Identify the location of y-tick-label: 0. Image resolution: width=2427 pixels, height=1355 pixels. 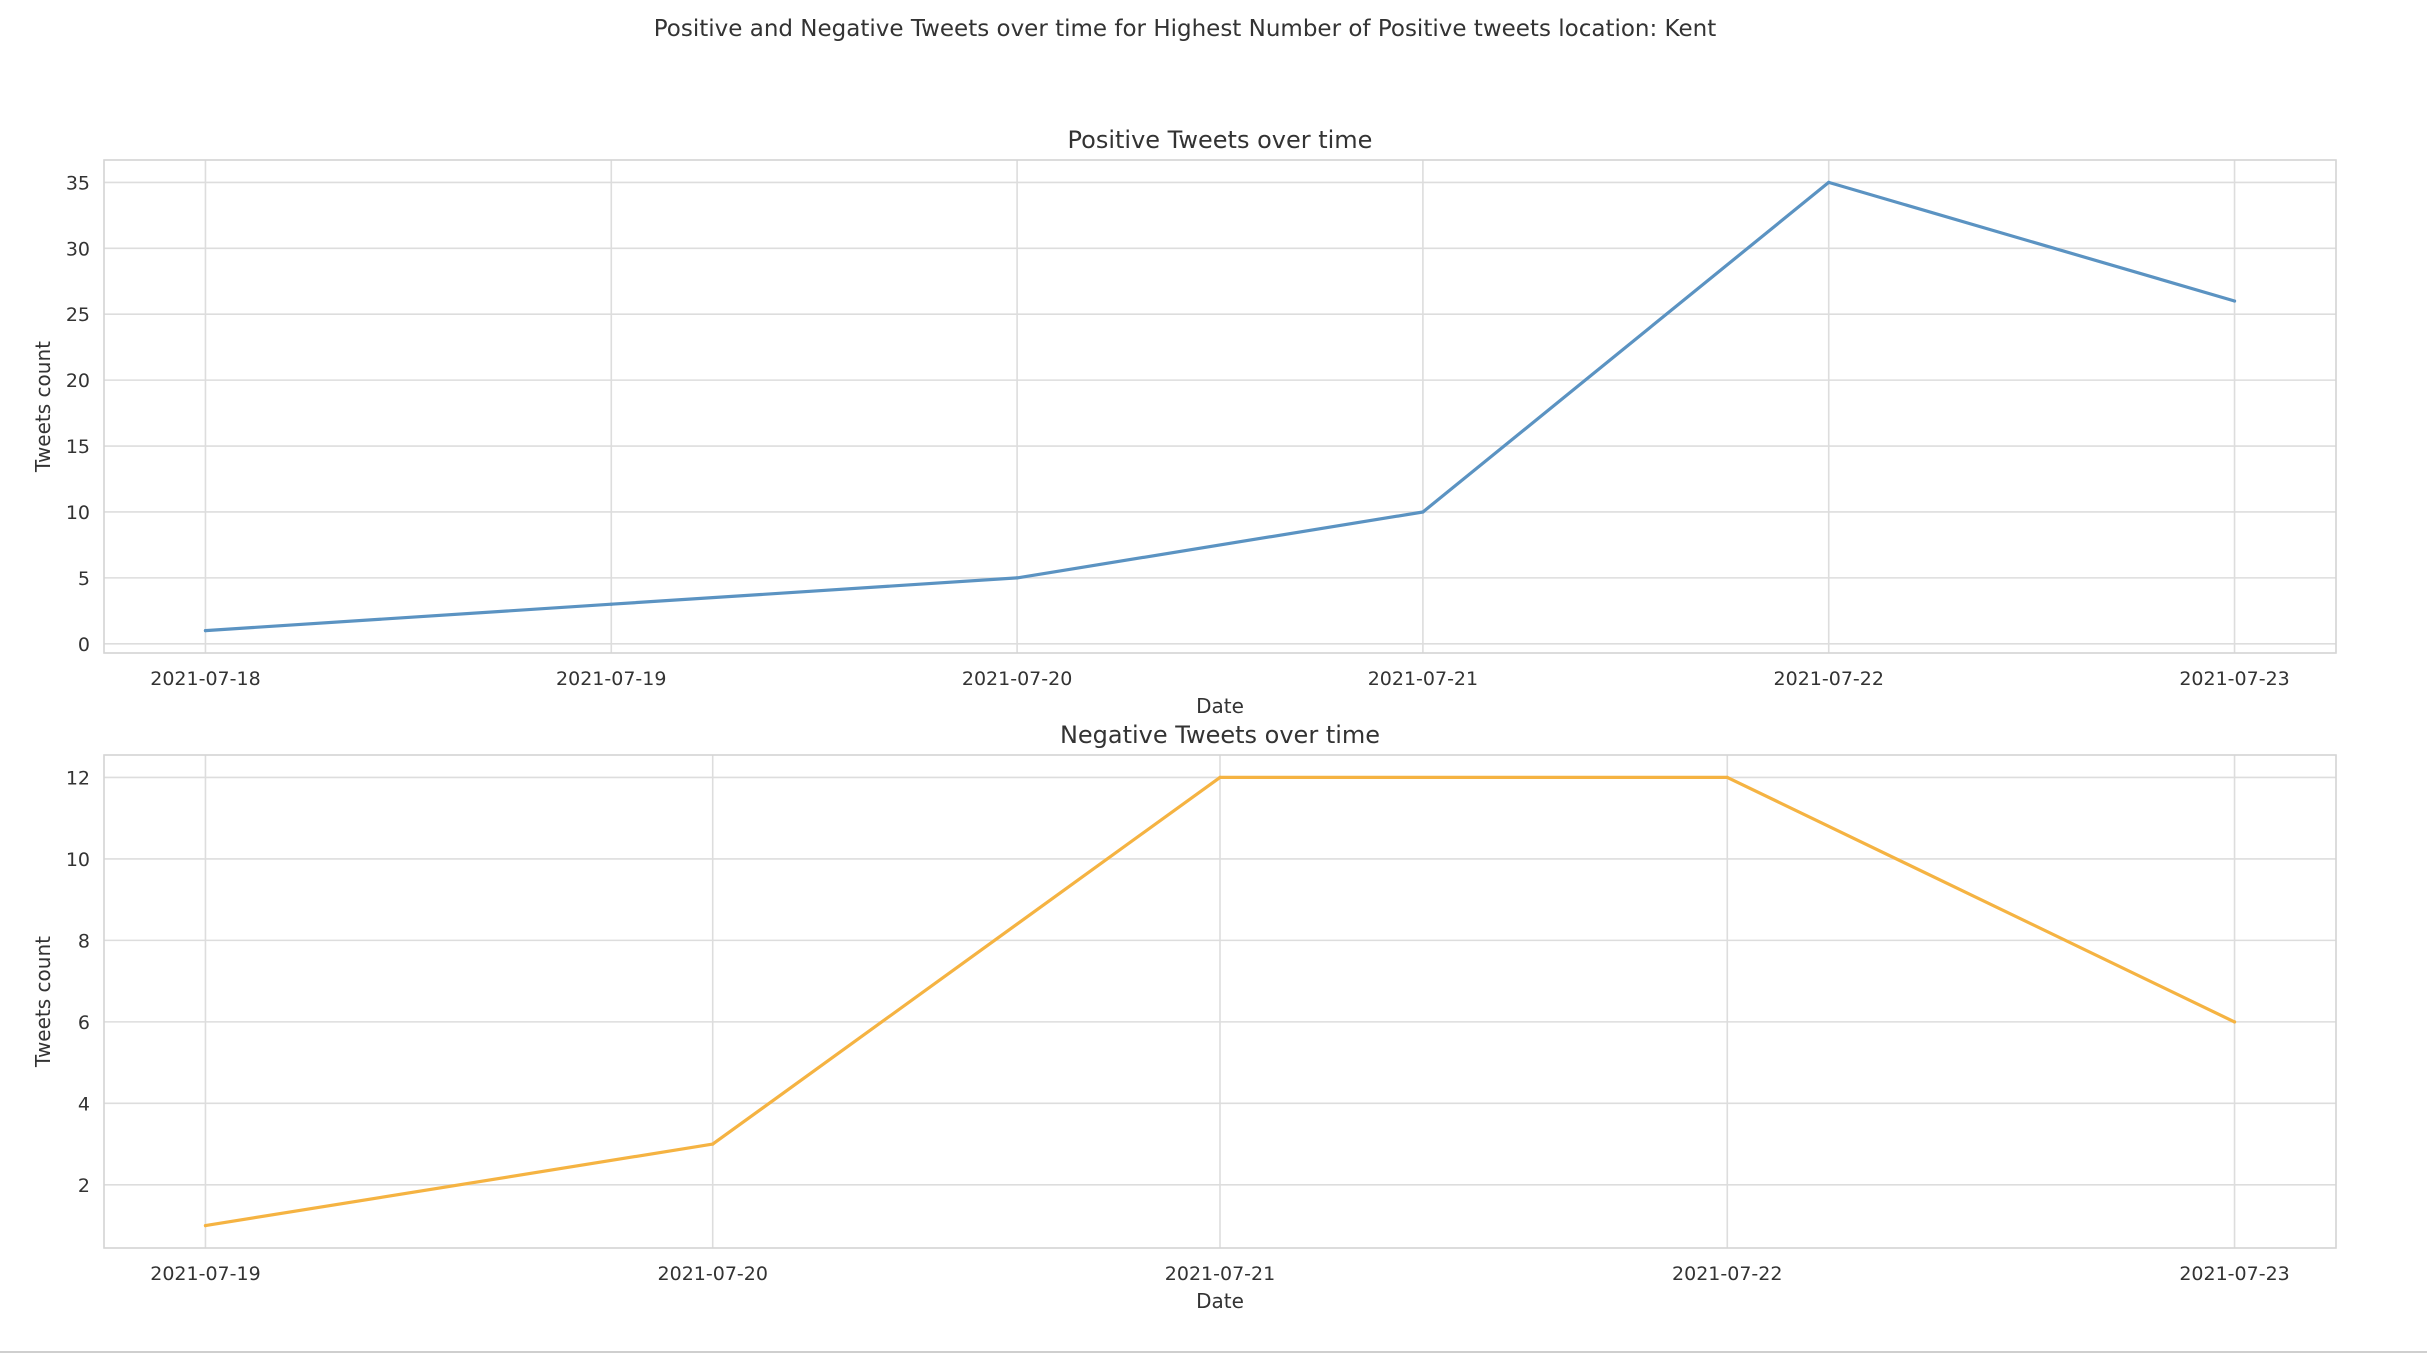
(84, 645).